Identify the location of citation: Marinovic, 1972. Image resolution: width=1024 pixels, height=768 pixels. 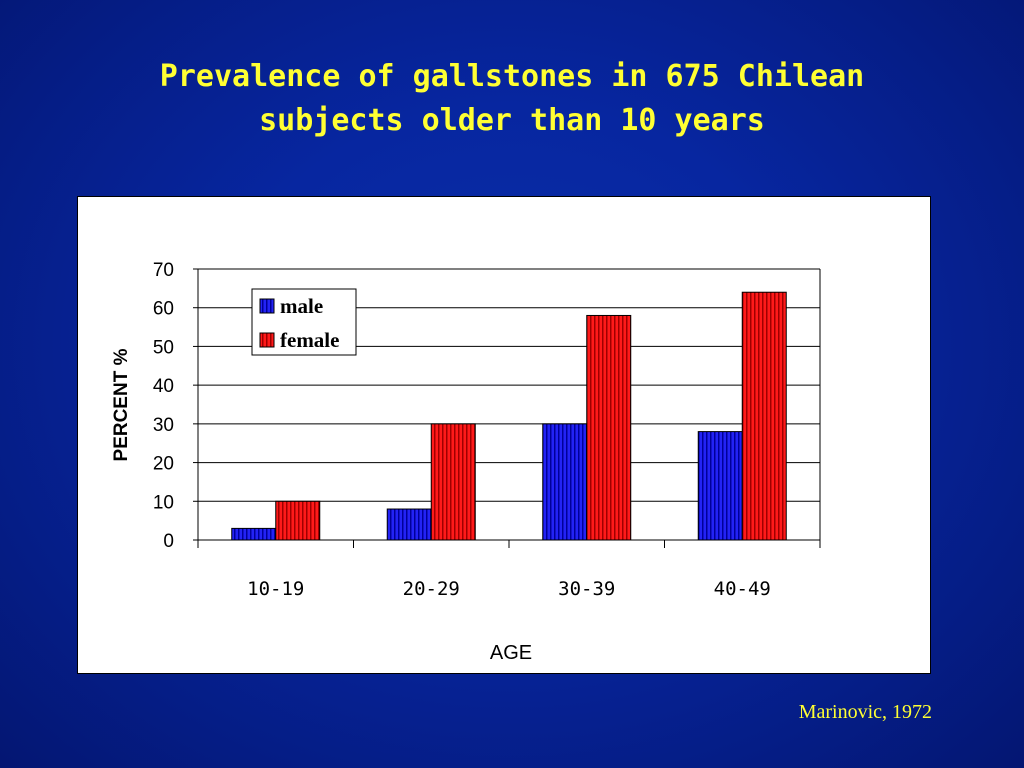
(865, 712).